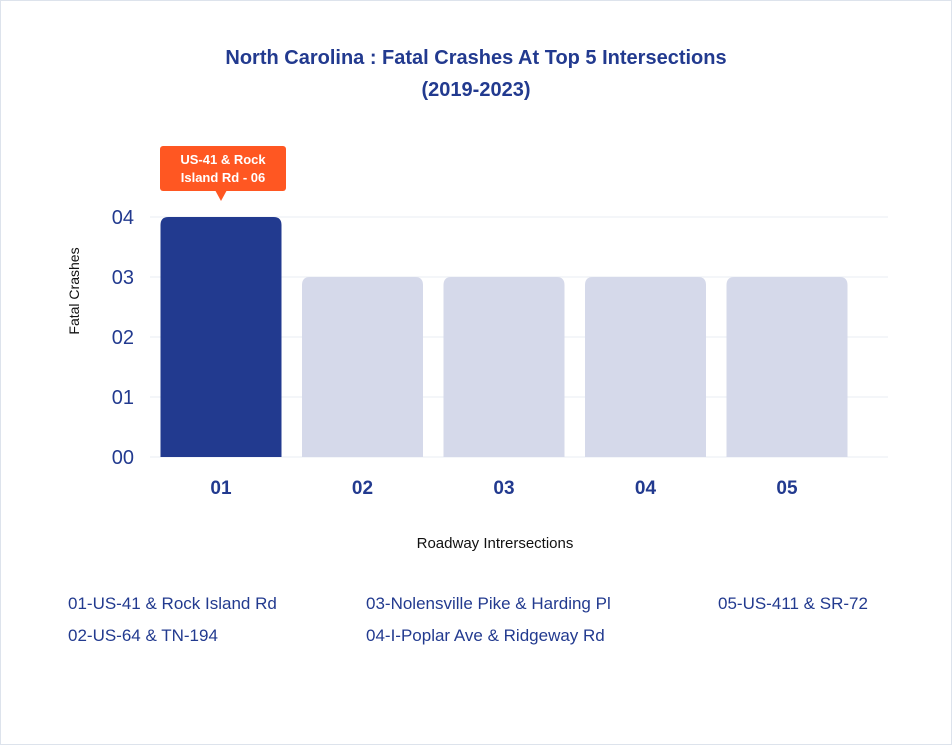  I want to click on y-tick-label-04: 04, so click(123, 218).